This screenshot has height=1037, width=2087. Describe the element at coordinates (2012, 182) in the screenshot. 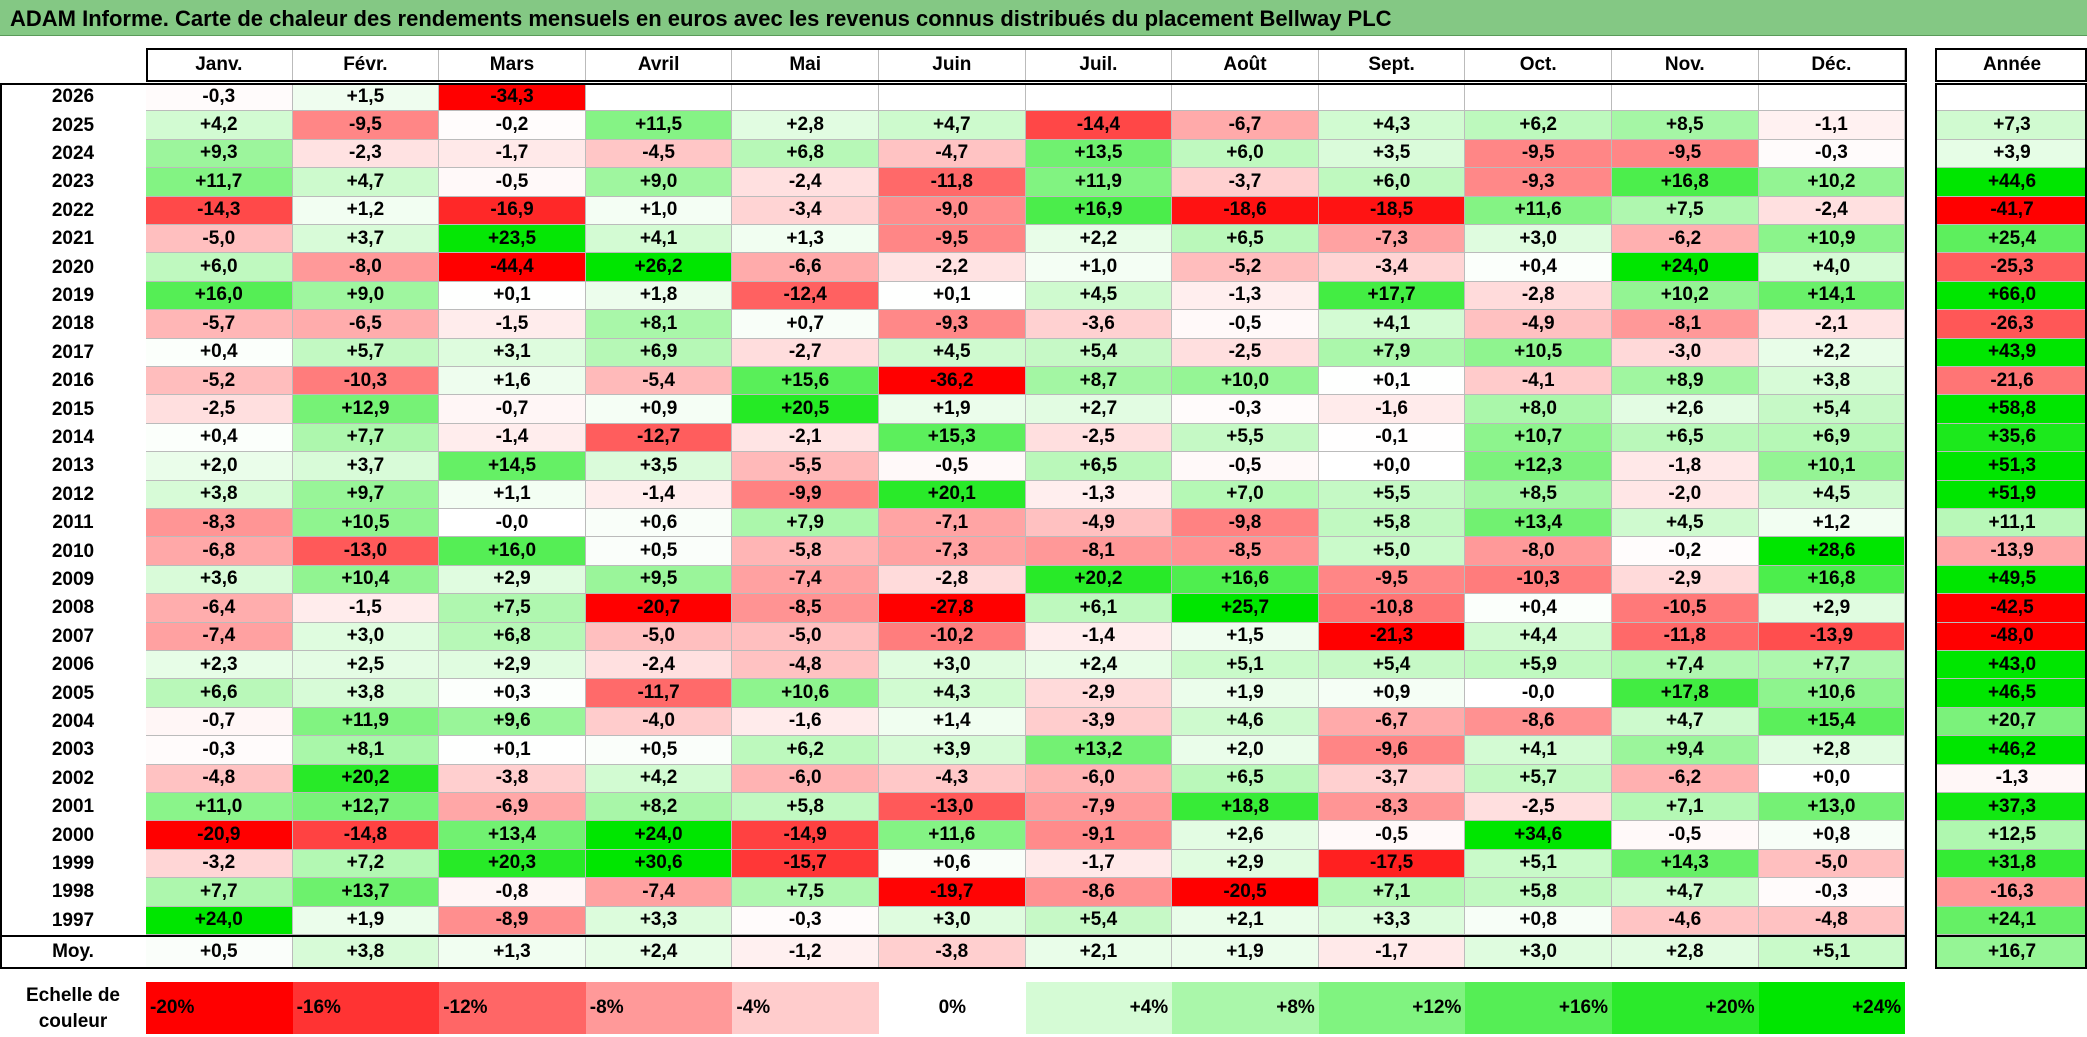

I see `annual-cell: +44,6` at that location.